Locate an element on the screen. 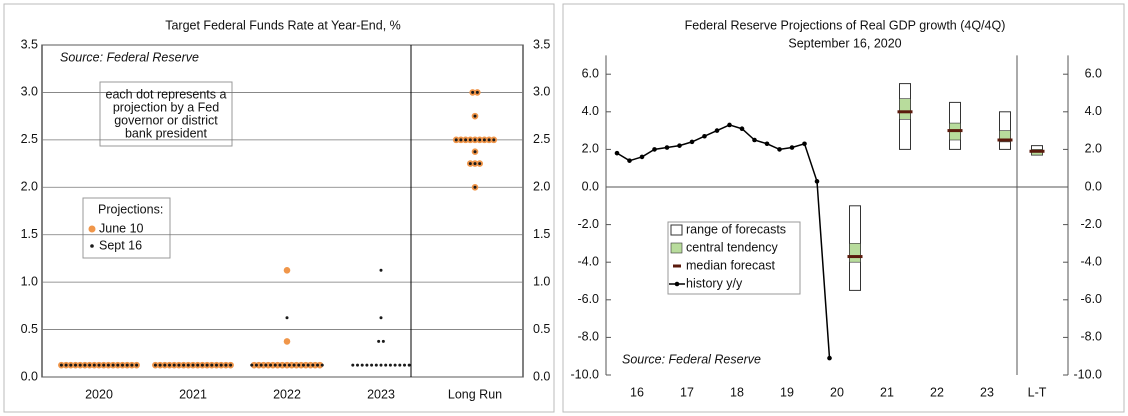  x-tick-label: 20 is located at coordinates (837, 392).